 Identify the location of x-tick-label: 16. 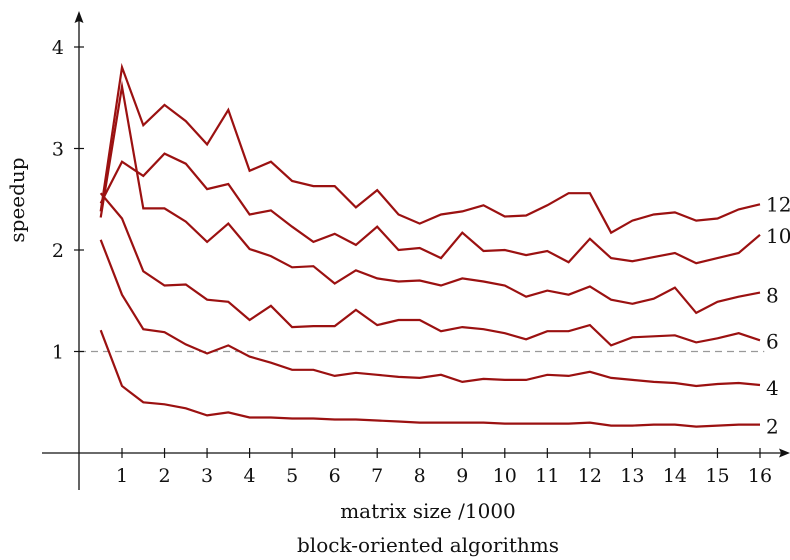
(760, 476).